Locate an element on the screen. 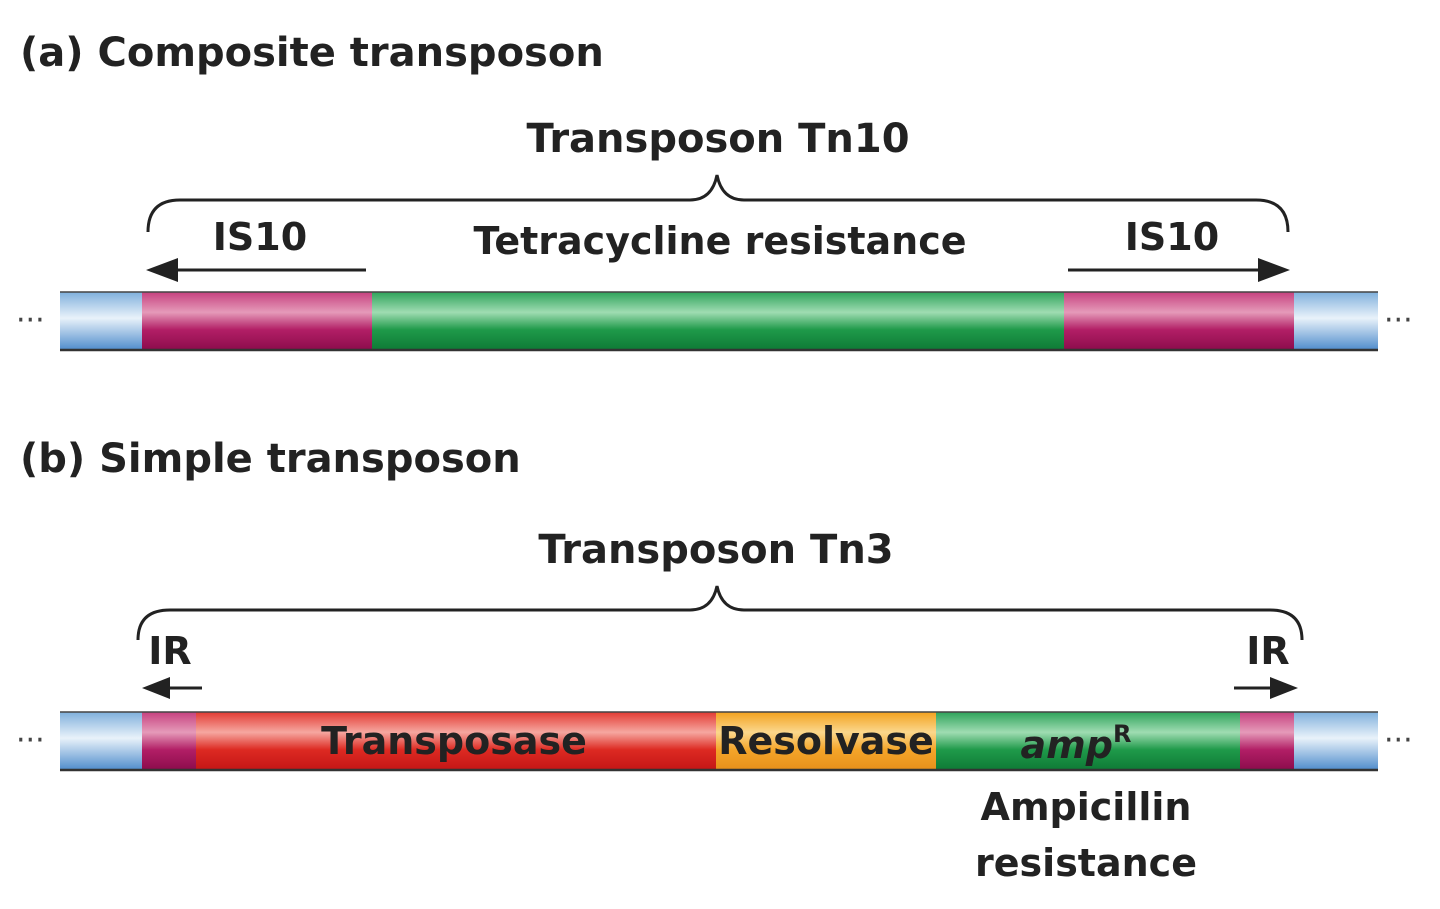 The width and height of the screenshot is (1440, 909). tn3-dna-bar is located at coordinates (719, 741).